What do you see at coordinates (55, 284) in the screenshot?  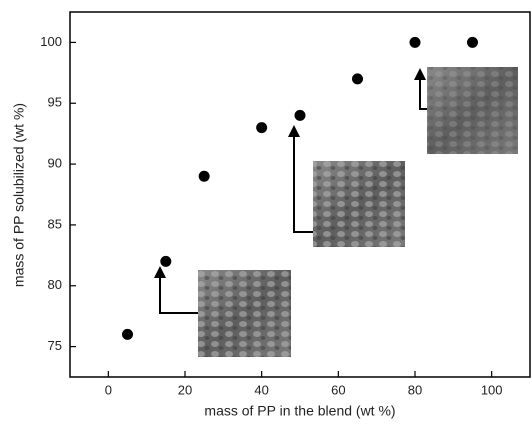 I see `y-tick-label: 80` at bounding box center [55, 284].